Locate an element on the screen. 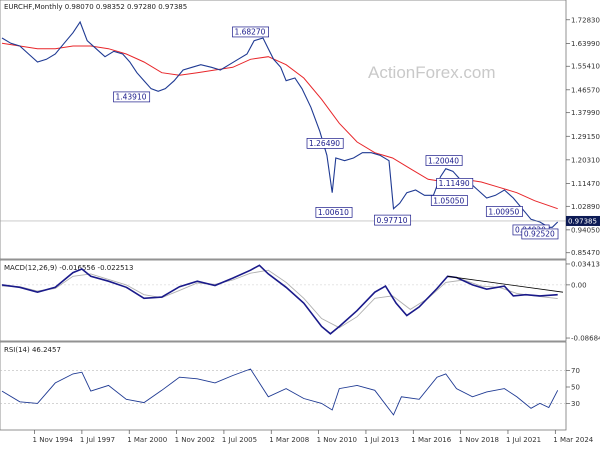 This screenshot has width=600, height=450. x-tick-label: 1 Nov 2018 is located at coordinates (479, 440).